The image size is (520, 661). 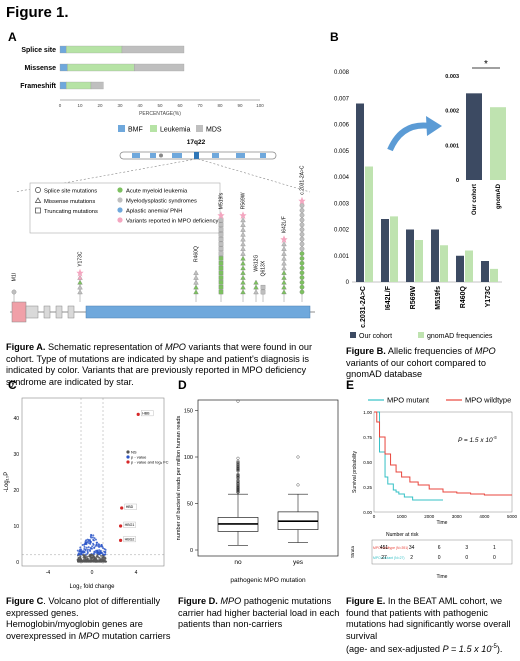 What do you see at coordinates (196, 142) in the screenshot?
I see `chromosome-band-label: 17q22` at bounding box center [196, 142].